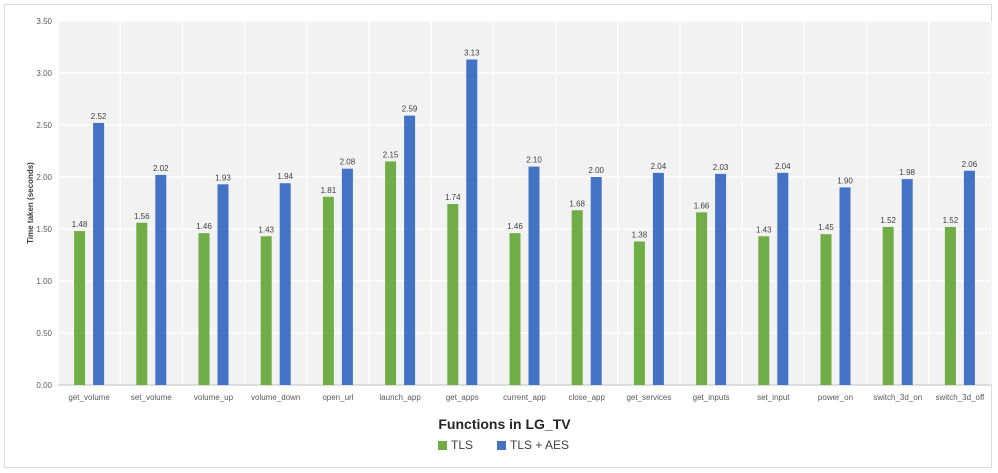 The image size is (998, 473). I want to click on x-tick-label: switch_3d_on, so click(897, 397).